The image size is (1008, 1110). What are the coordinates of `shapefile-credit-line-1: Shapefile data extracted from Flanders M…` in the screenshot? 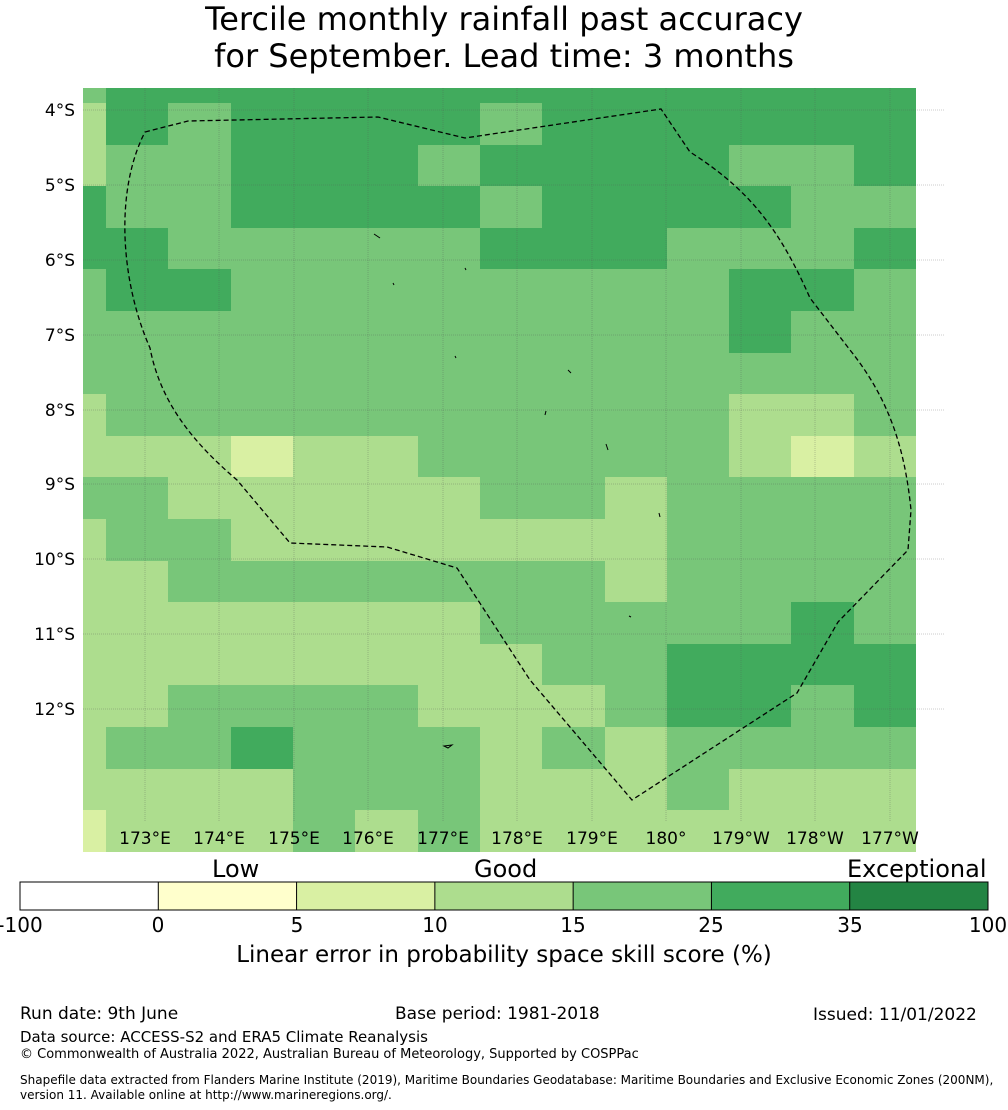 It's located at (507, 1080).